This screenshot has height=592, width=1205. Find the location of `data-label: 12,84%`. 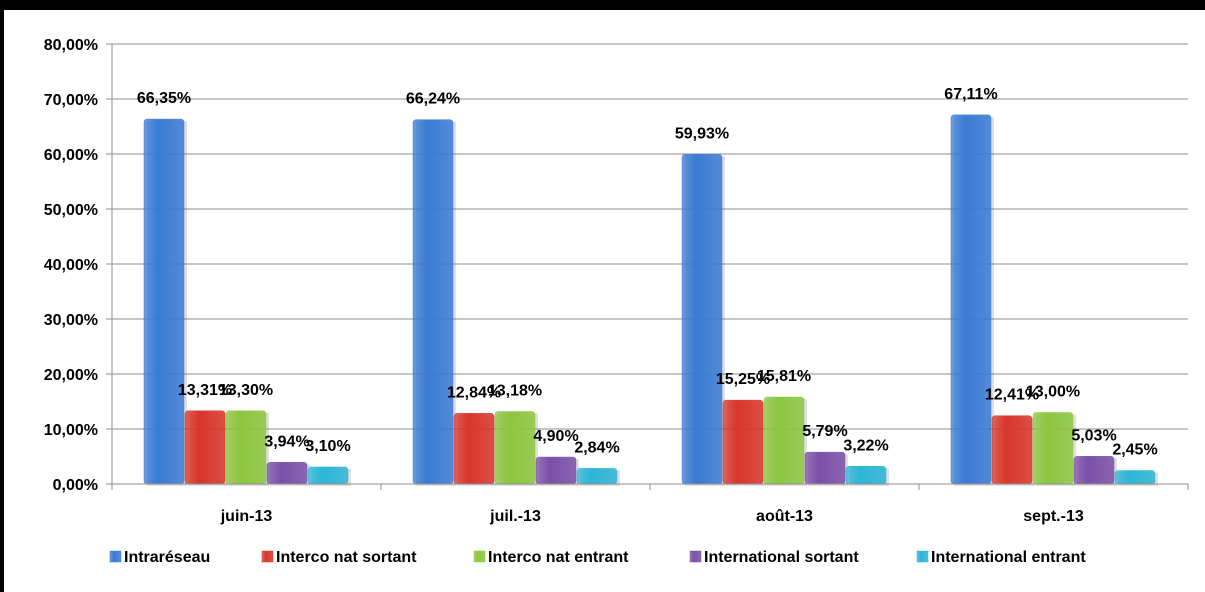

data-label: 12,84% is located at coordinates (474, 392).